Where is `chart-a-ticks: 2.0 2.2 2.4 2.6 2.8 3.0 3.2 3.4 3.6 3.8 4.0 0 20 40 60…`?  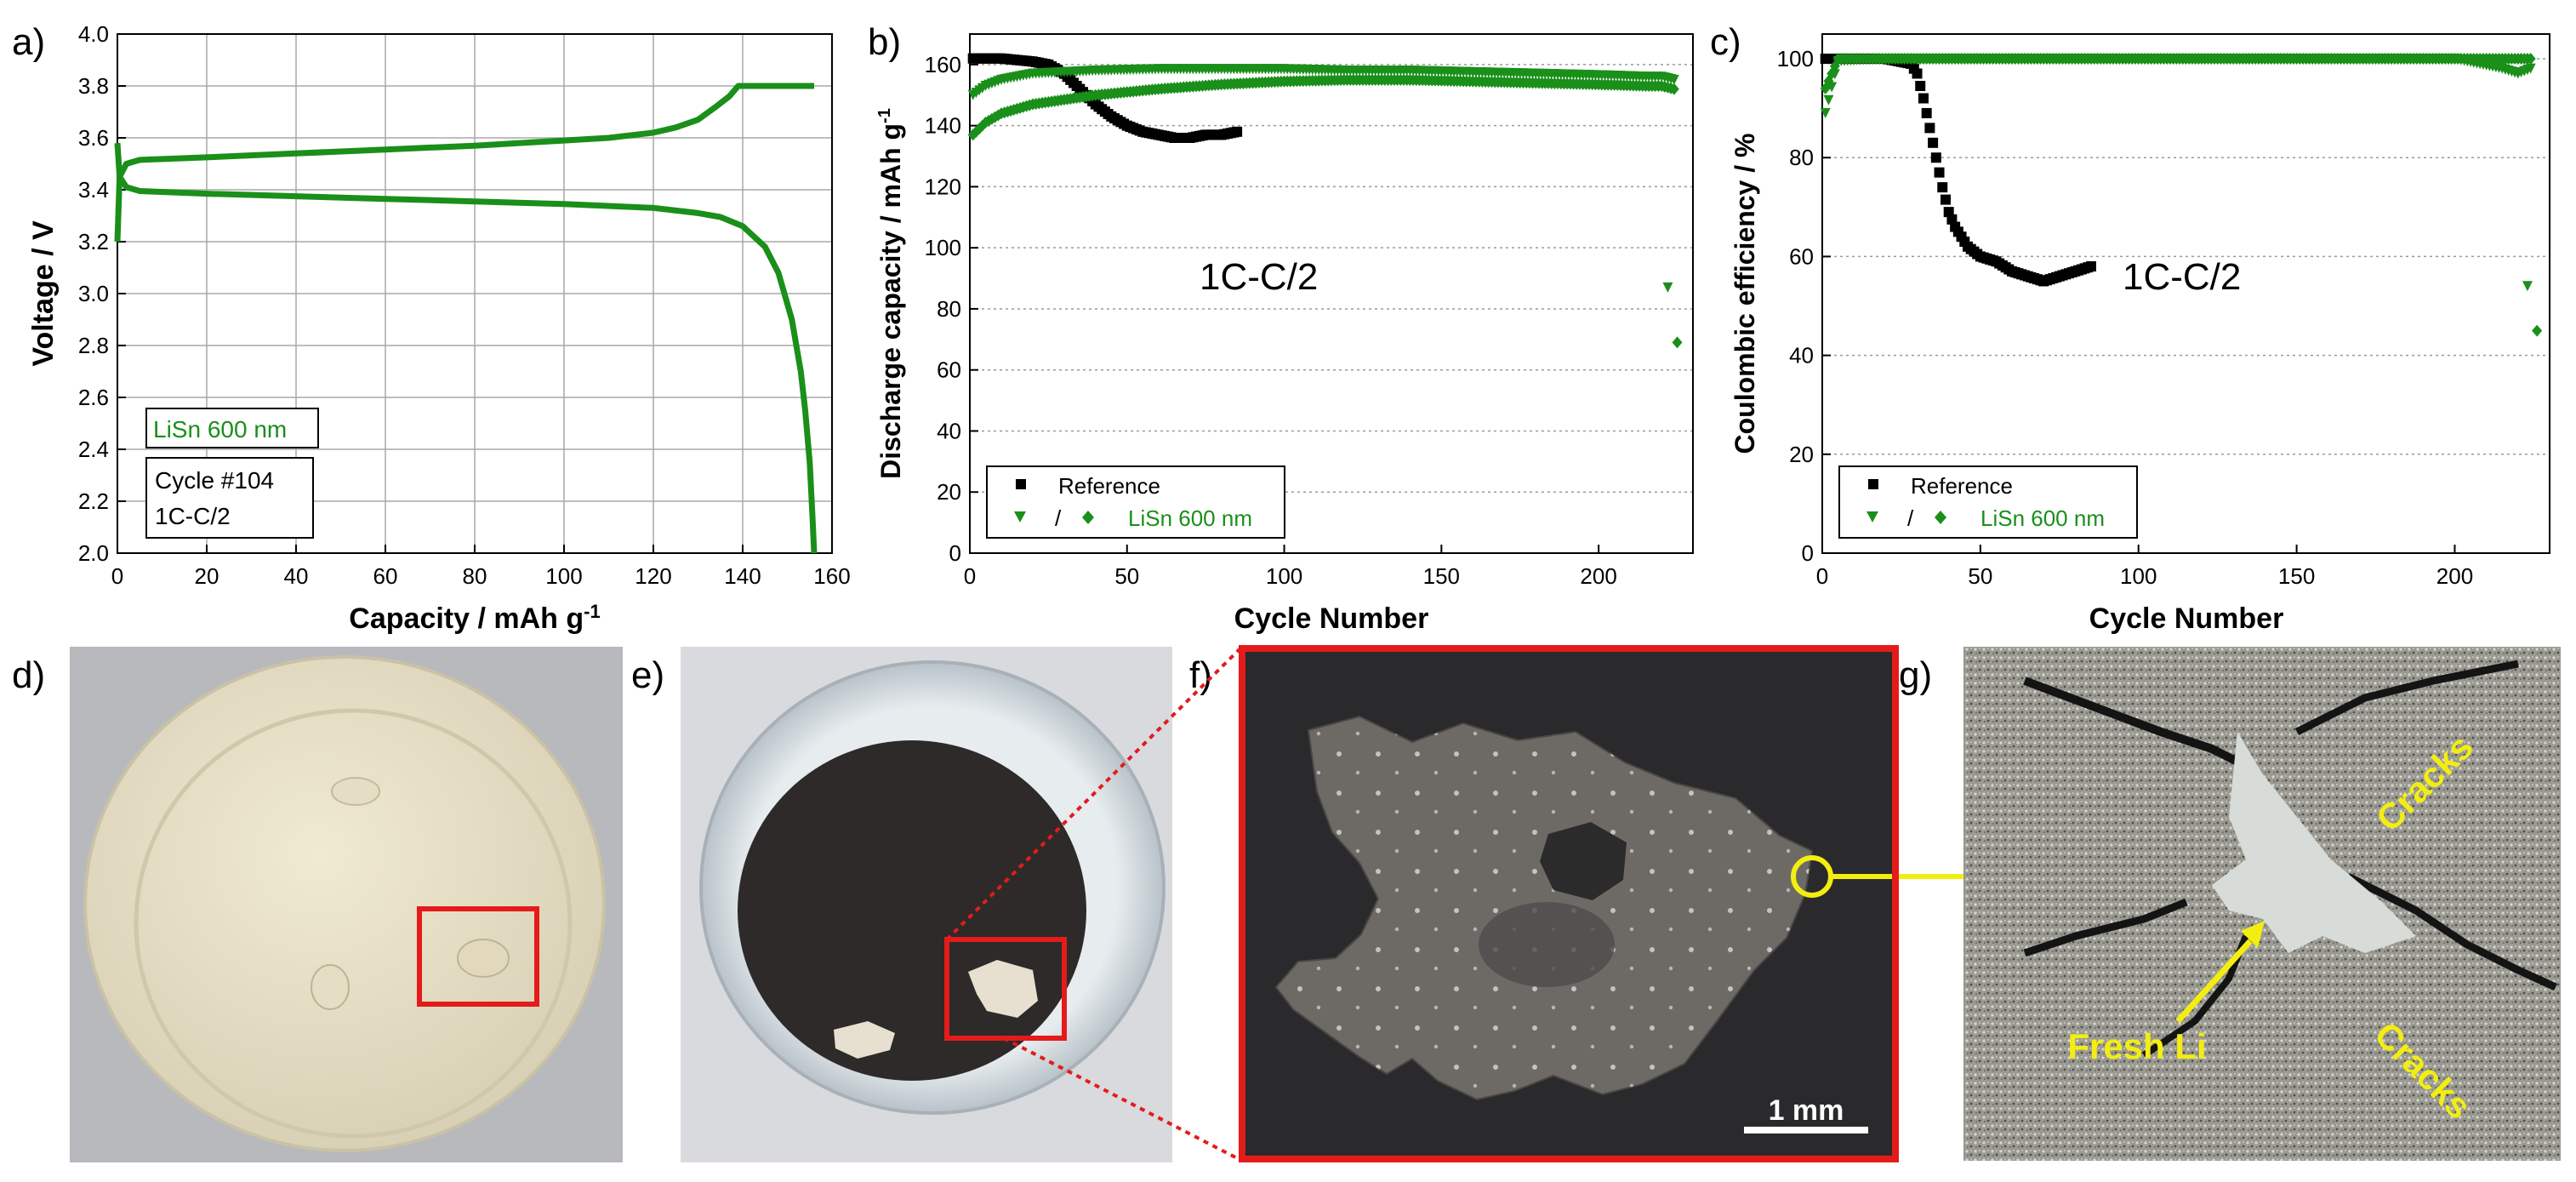
chart-a-ticks: 2.0 2.2 2.4 2.6 2.8 3.0 3.2 3.4 3.6 3.8 4.0 0 20 40 60… is located at coordinates (464, 305).